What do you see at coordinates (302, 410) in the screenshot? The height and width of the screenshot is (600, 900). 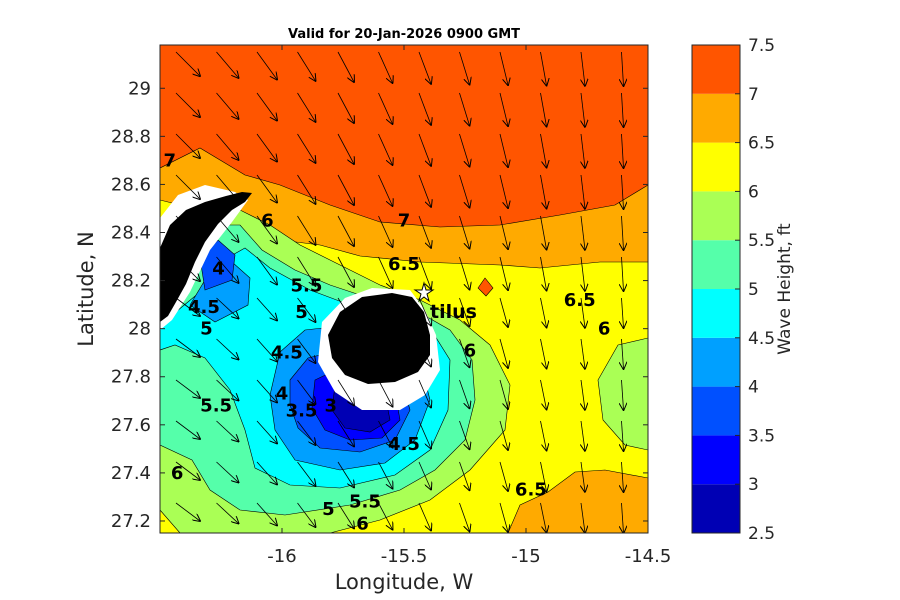 I see `contour-label: 3.5` at bounding box center [302, 410].